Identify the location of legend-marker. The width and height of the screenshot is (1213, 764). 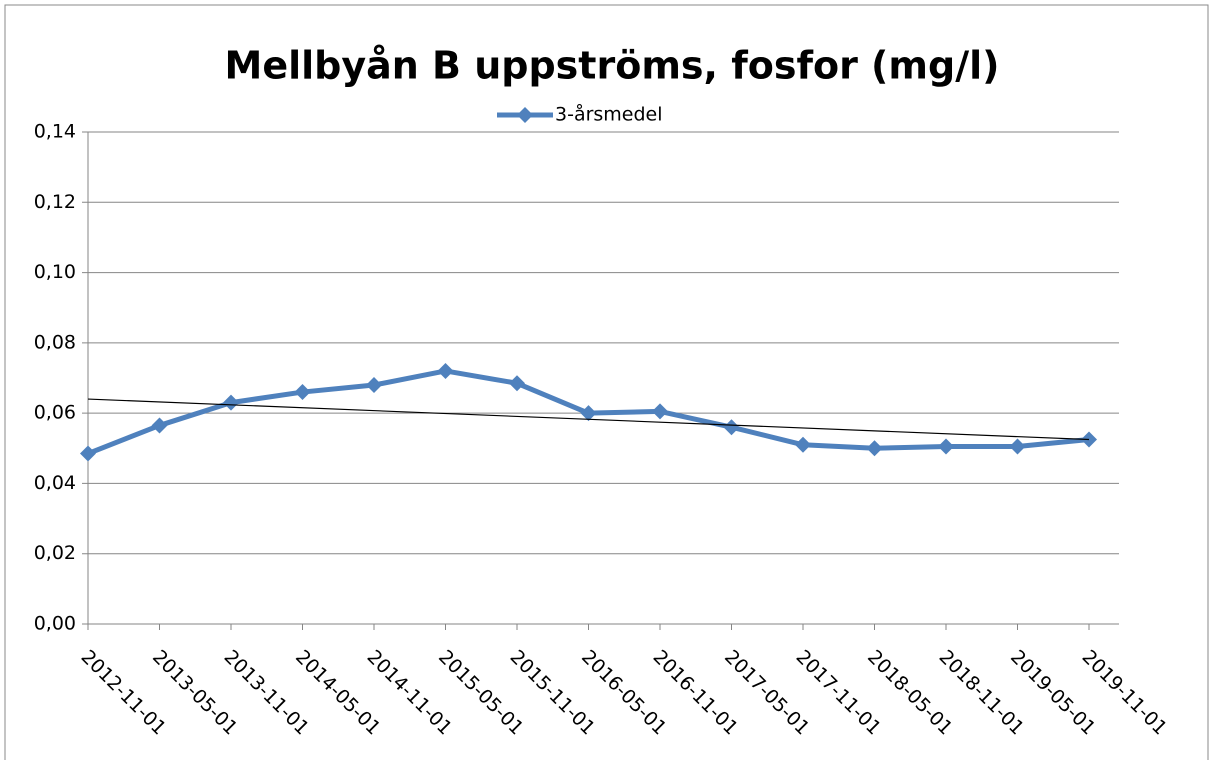
(525, 115).